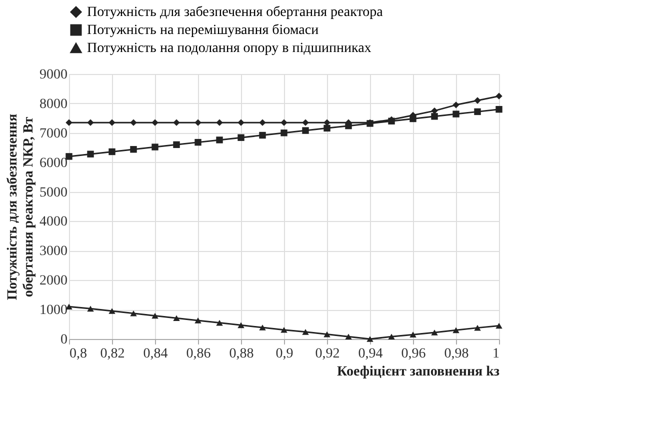 Image resolution: width=653 pixels, height=437 pixels. Describe the element at coordinates (327, 354) in the screenshot. I see `x-tick-label: 0,92` at that location.